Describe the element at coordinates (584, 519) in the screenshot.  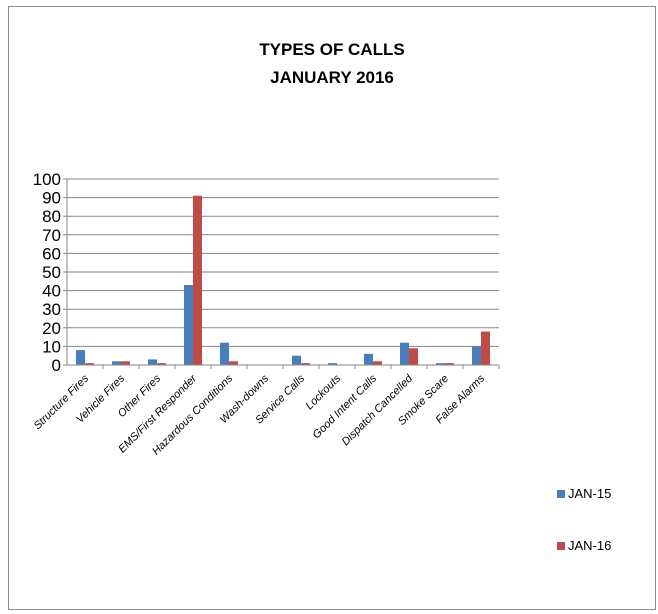
I see `legend: JAN-15 JAN-16` at that location.